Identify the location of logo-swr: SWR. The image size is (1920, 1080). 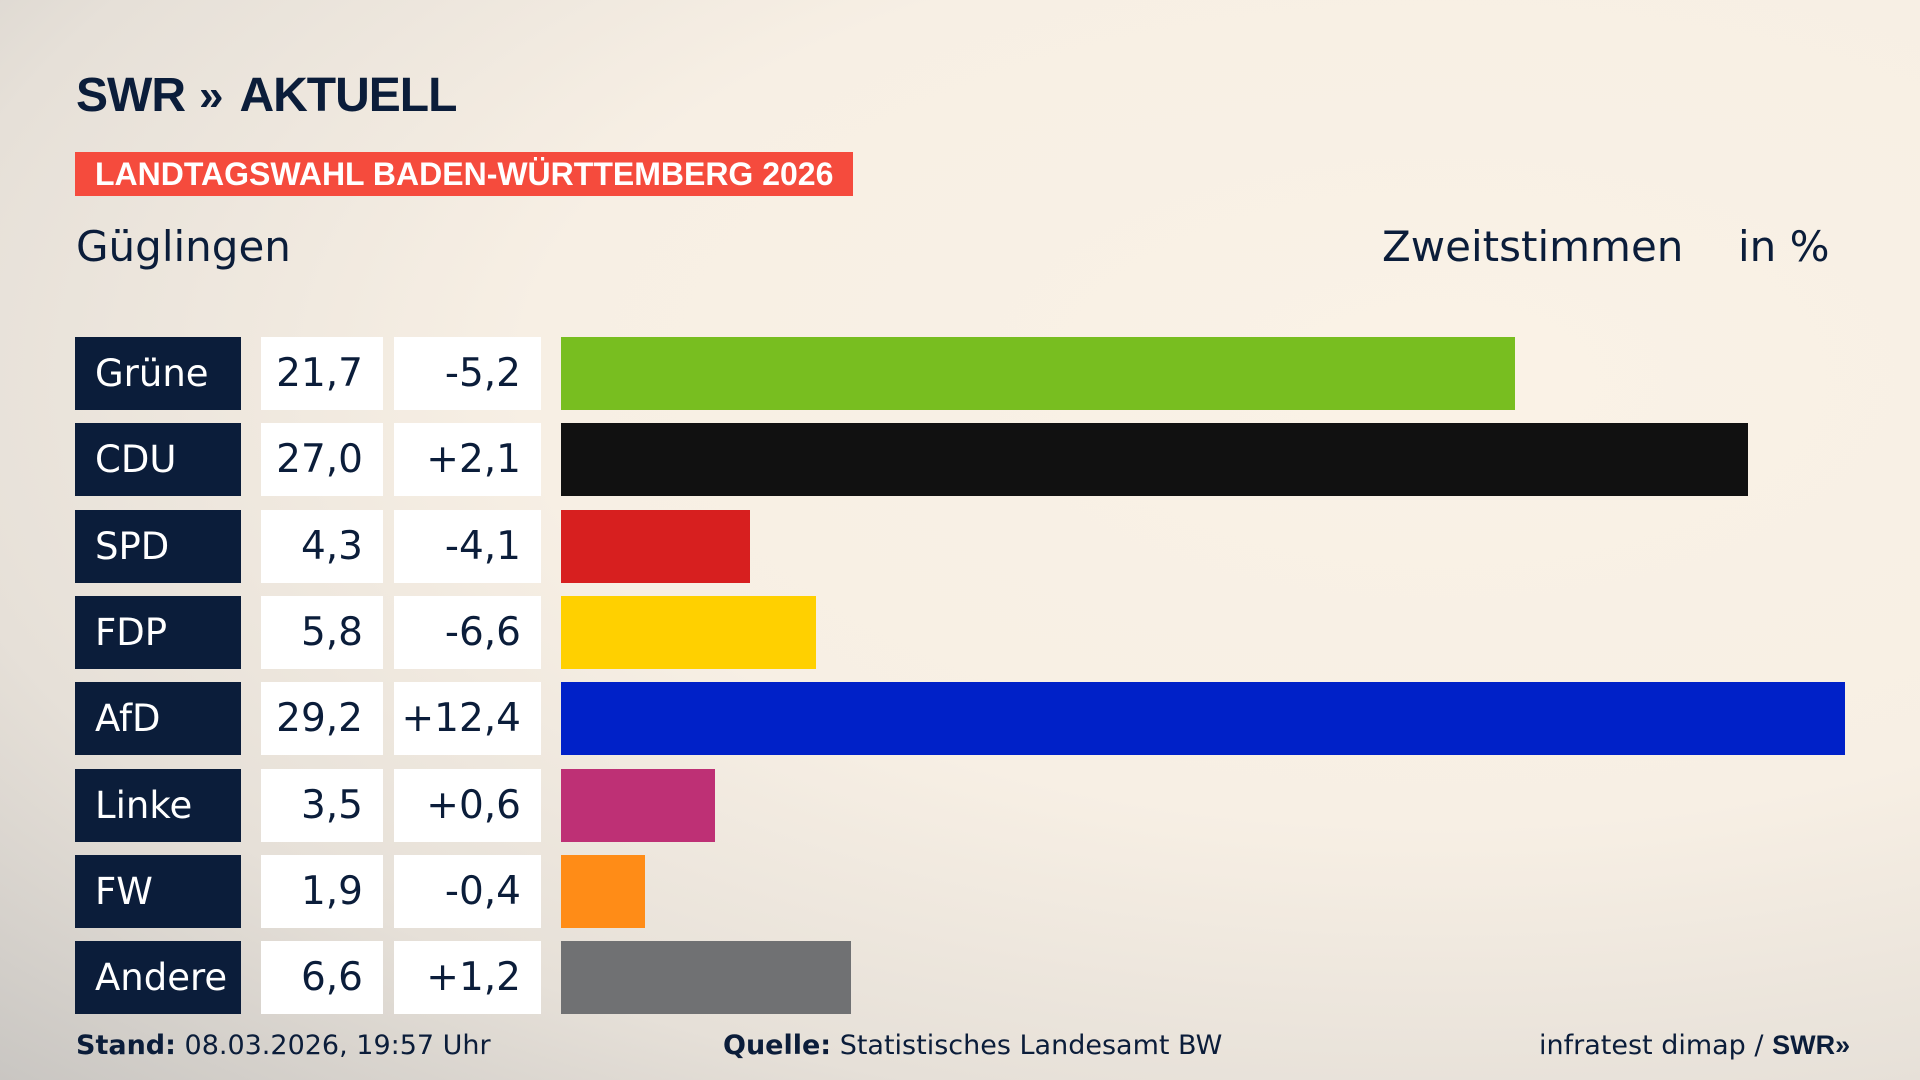
(131, 95).